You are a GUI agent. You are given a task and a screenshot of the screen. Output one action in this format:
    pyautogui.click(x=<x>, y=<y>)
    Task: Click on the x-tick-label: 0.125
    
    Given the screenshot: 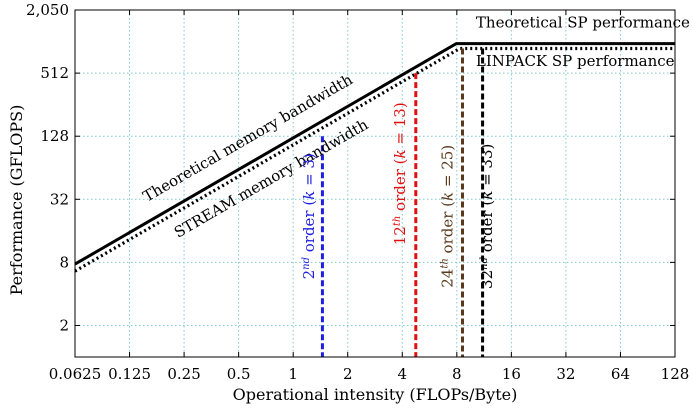 What is the action you would take?
    pyautogui.click(x=129, y=374)
    